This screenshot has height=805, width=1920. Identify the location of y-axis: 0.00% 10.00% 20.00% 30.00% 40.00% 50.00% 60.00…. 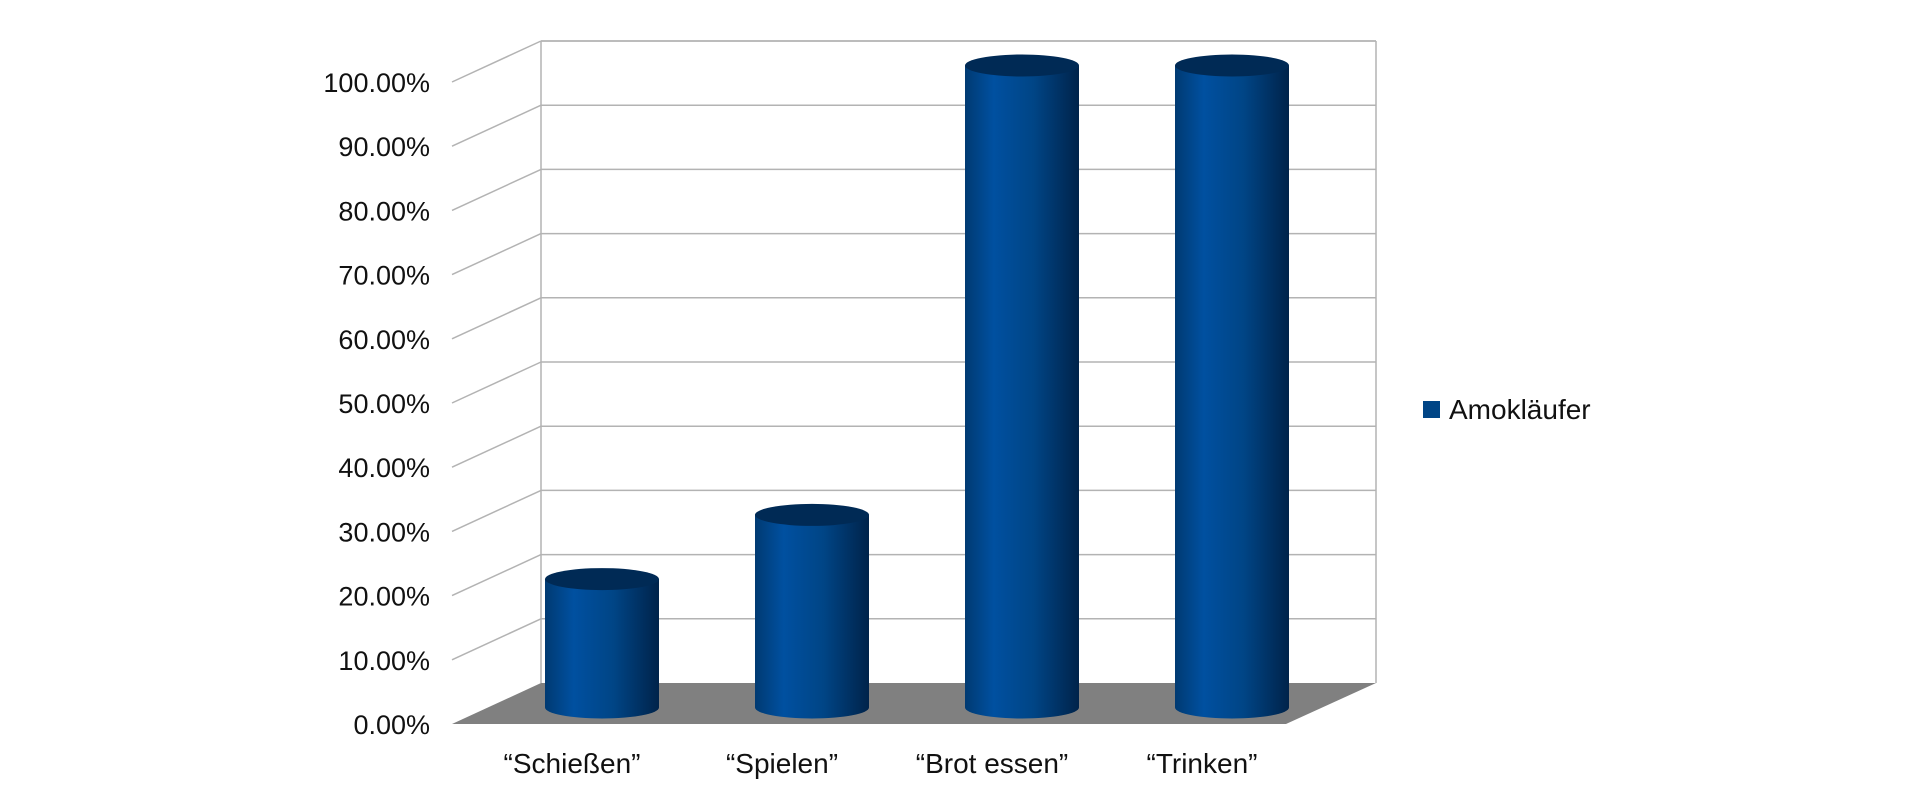
(376, 404).